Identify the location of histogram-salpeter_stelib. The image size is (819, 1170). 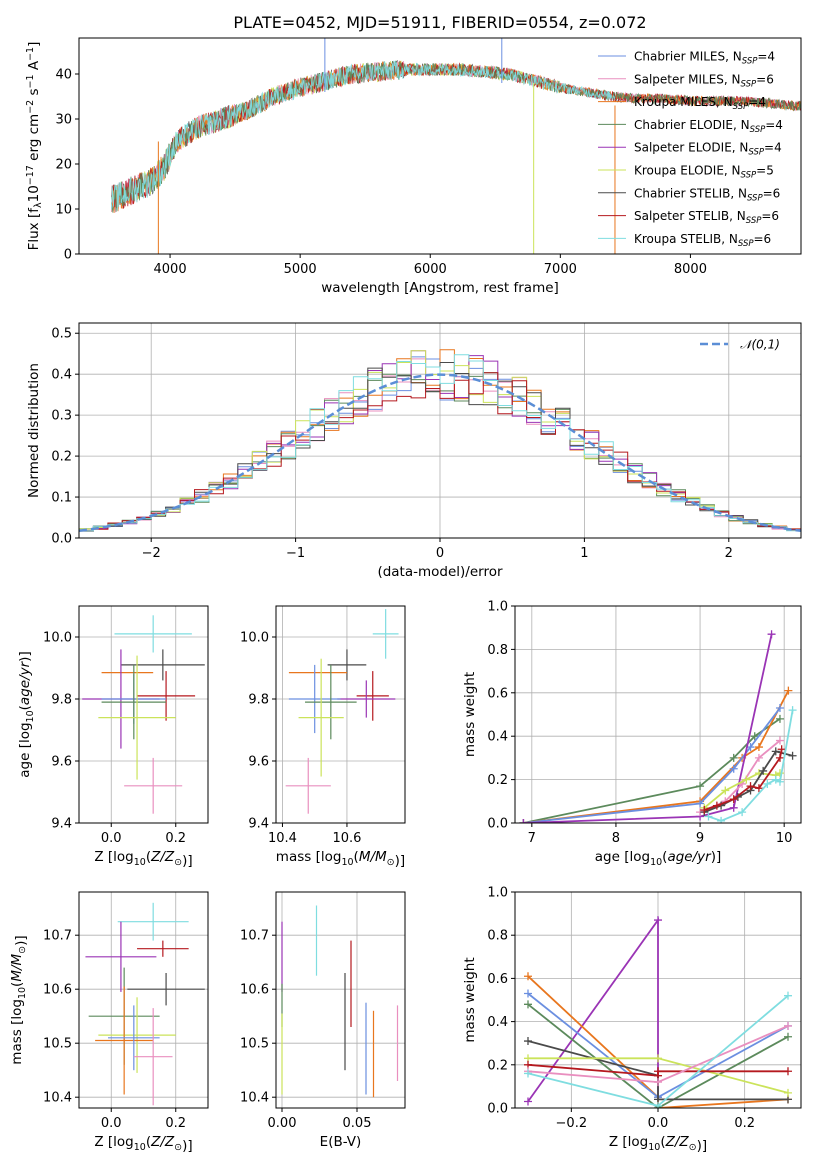
(440, 451).